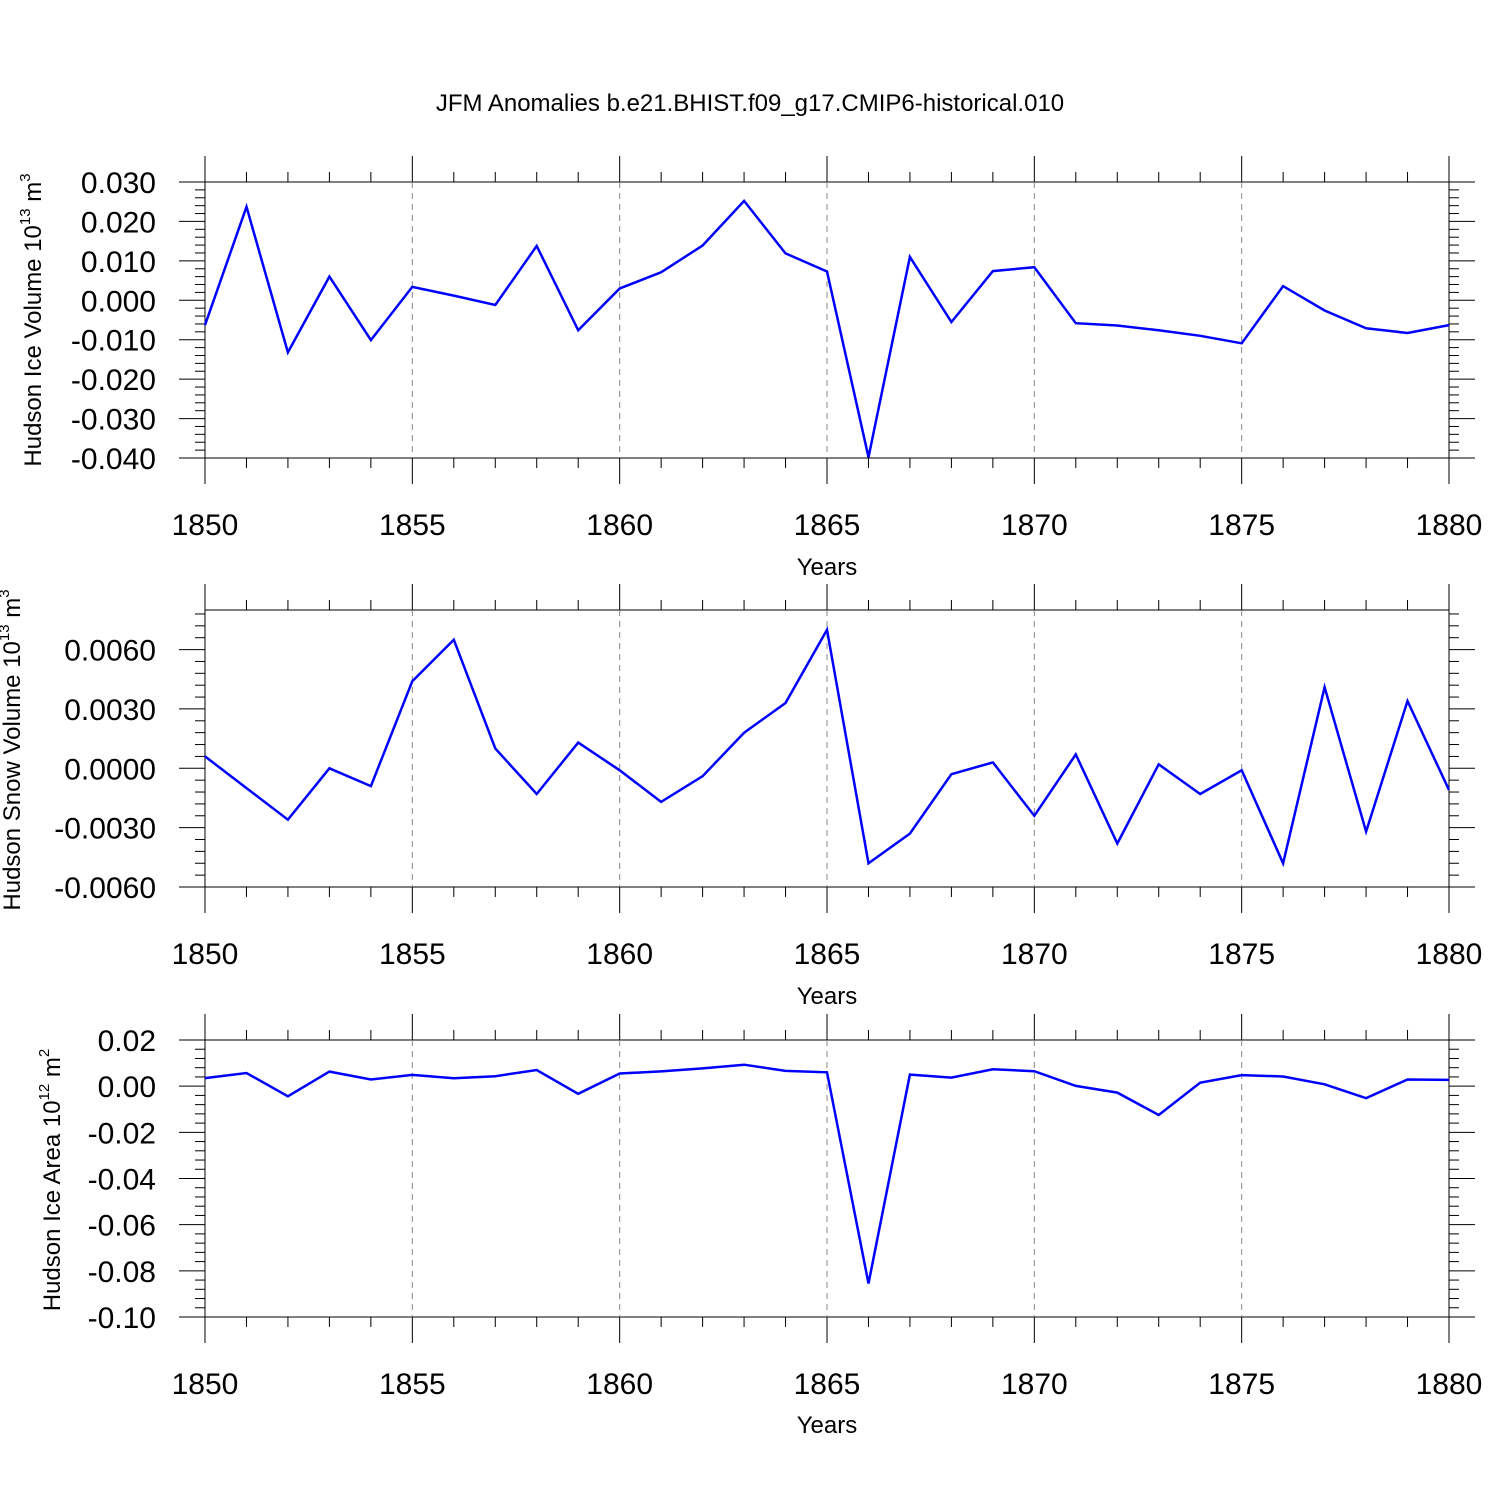 This screenshot has width=1500, height=1500. I want to click on y-tick-label: 0.0030, so click(110, 710).